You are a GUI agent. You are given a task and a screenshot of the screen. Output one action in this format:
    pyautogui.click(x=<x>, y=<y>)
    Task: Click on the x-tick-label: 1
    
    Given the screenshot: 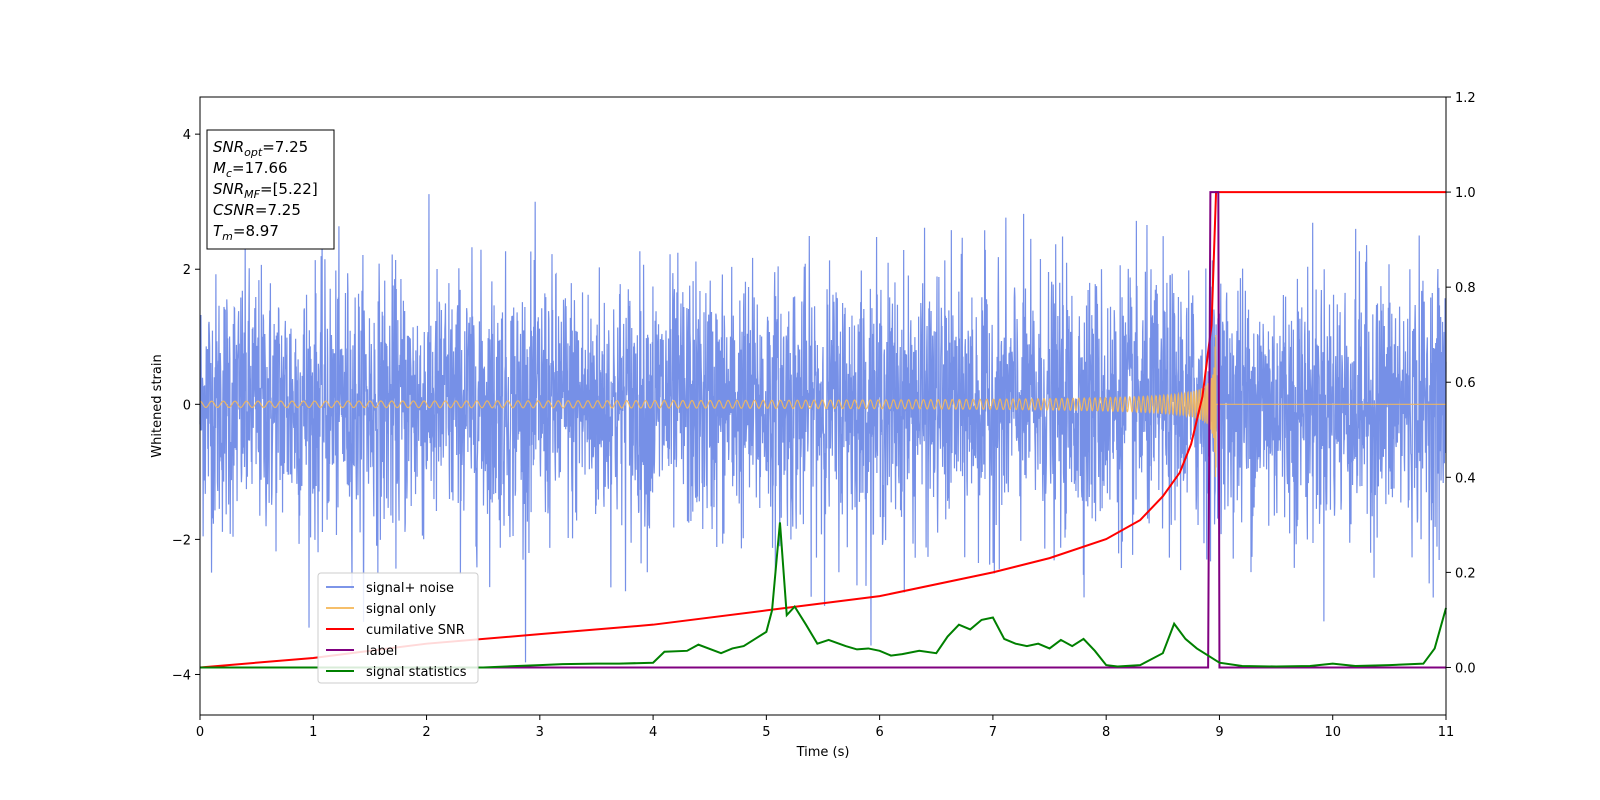 What is the action you would take?
    pyautogui.click(x=313, y=732)
    